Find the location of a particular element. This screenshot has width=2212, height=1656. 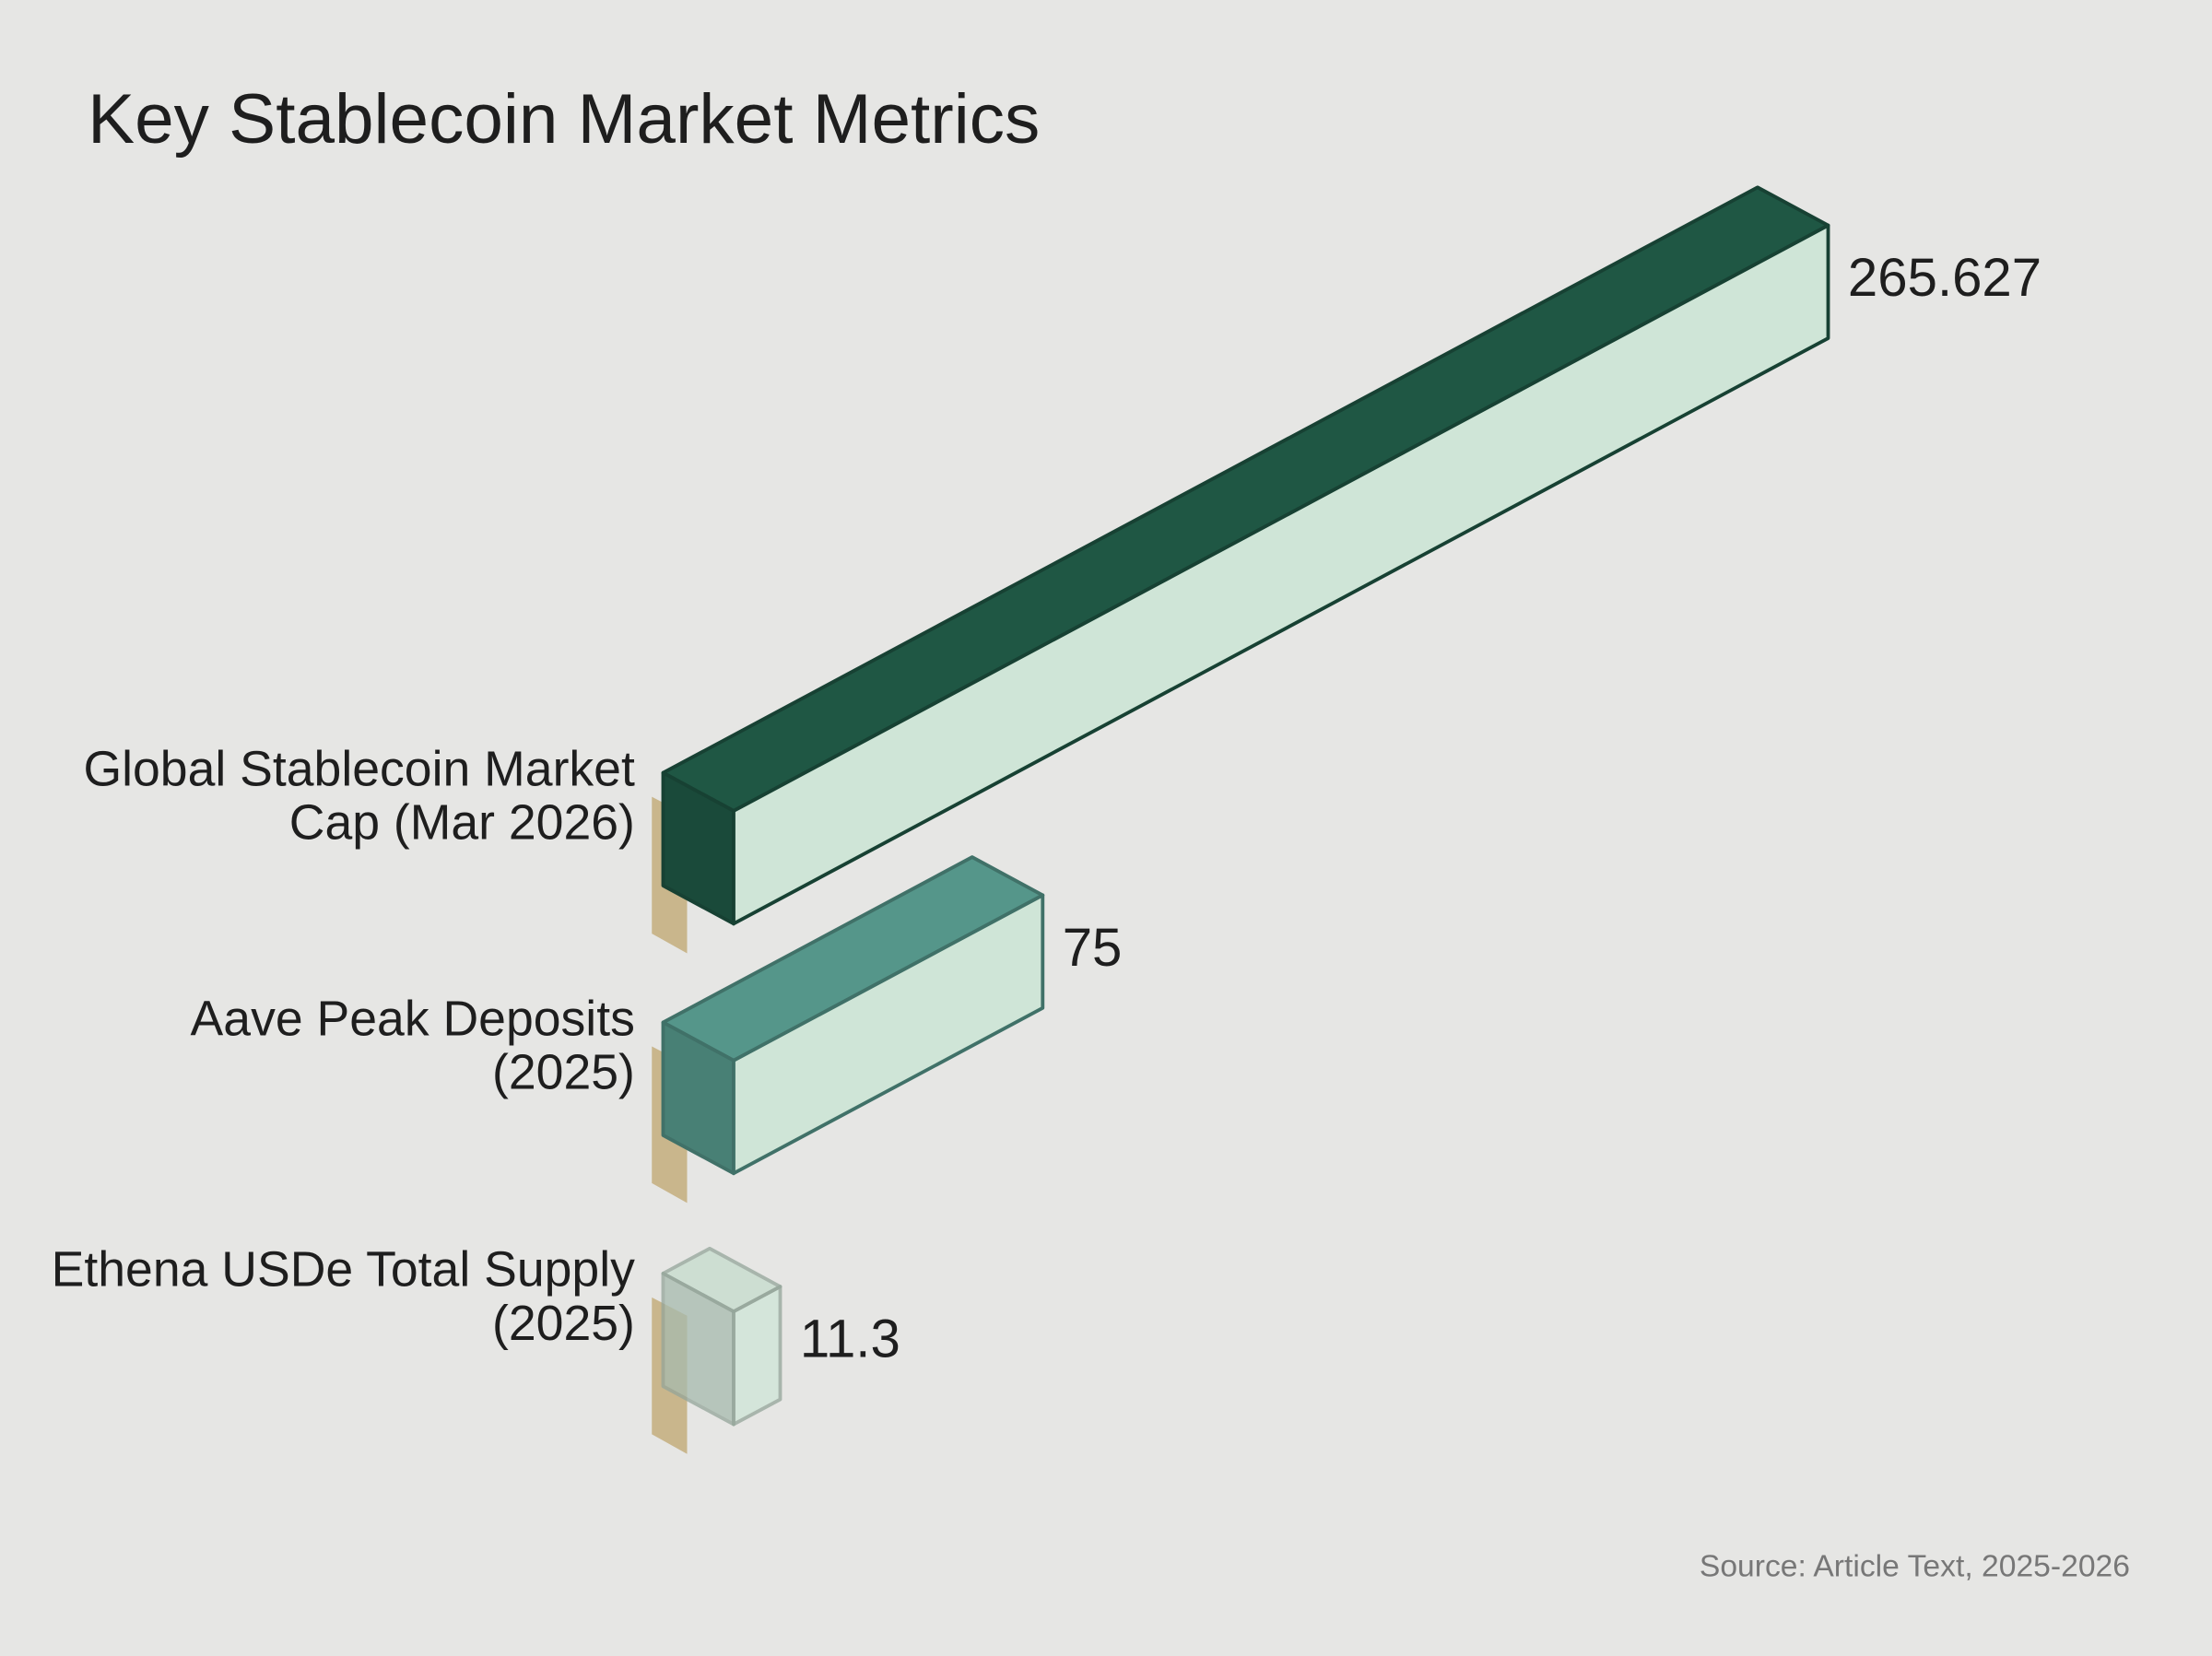

category-label: Aave Peak Deposits (2025) is located at coordinates (412, 1045).